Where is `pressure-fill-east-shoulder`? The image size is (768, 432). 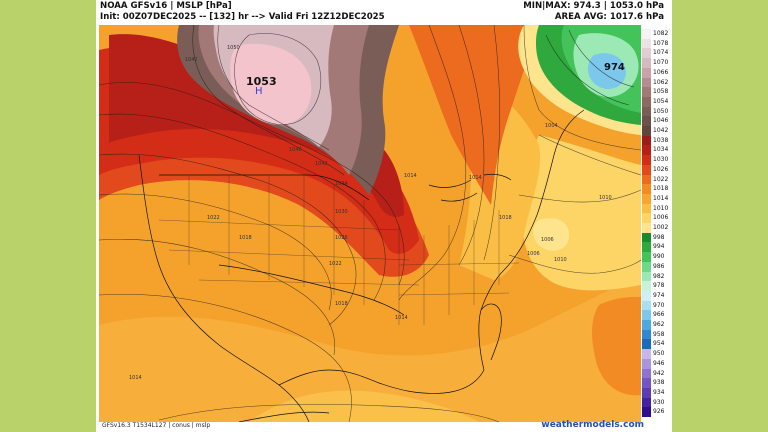 pressure-fill-east-shoulder is located at coordinates (474, 115).